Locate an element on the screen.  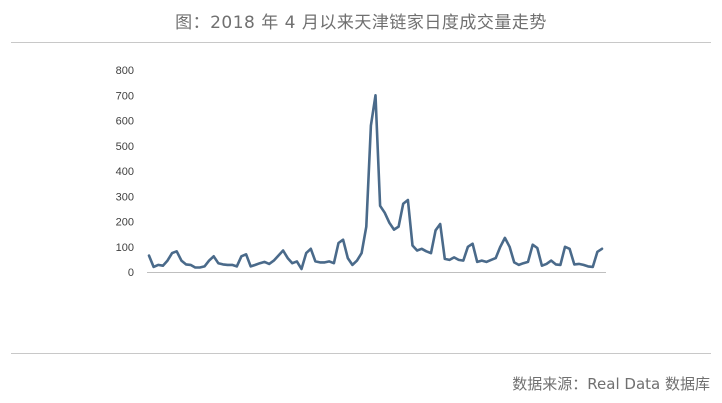
chart-title: 图：2018 年 4 月以来天津链家日度成交量走势 is located at coordinates (361, 23).